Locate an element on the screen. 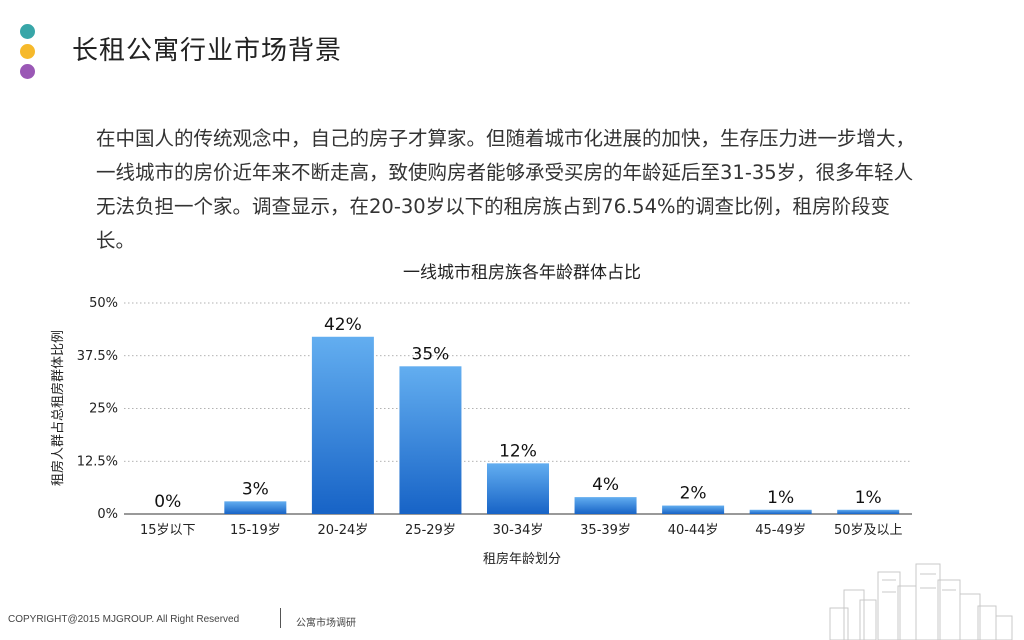 The width and height of the screenshot is (1024, 640). y-tick-label: 50% is located at coordinates (103, 303).